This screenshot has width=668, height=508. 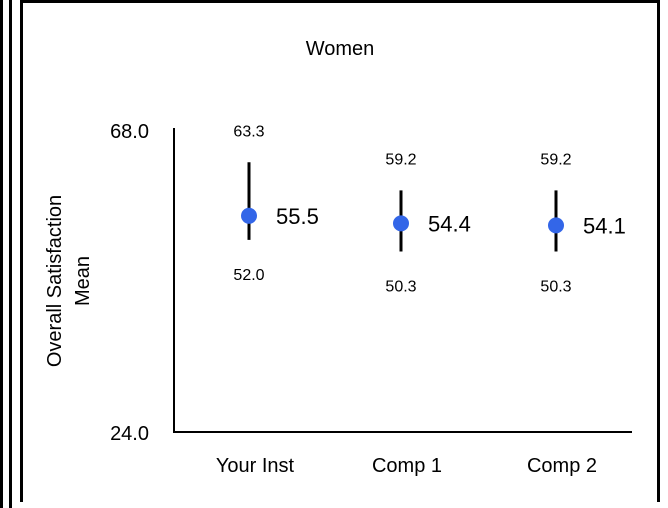 What do you see at coordinates (10, 254) in the screenshot?
I see `left-border-inner` at bounding box center [10, 254].